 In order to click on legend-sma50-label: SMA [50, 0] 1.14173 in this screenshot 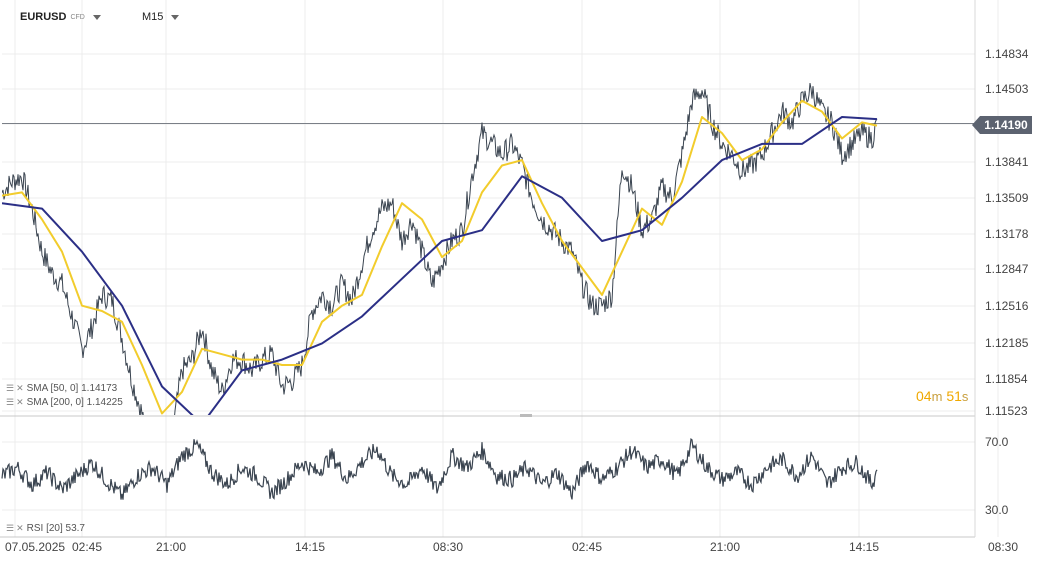, I will do `click(72, 388)`.